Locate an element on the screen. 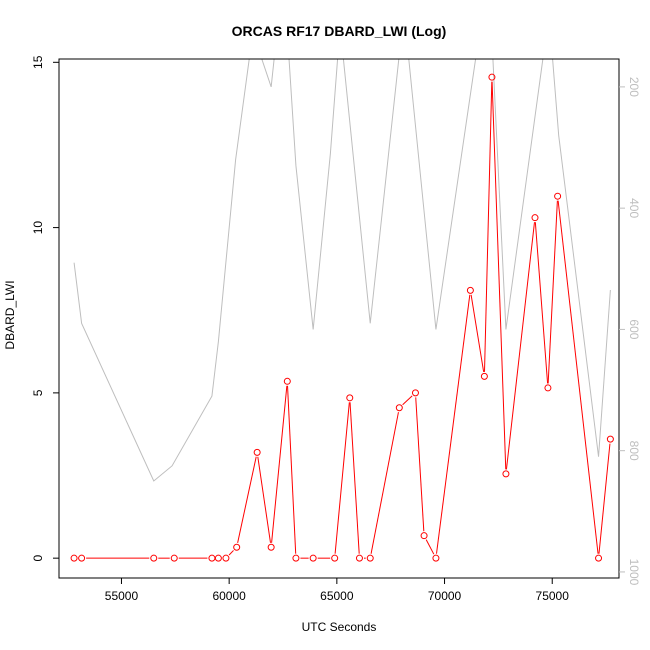  x-axis-label: UTC Seconds is located at coordinates (339, 627).